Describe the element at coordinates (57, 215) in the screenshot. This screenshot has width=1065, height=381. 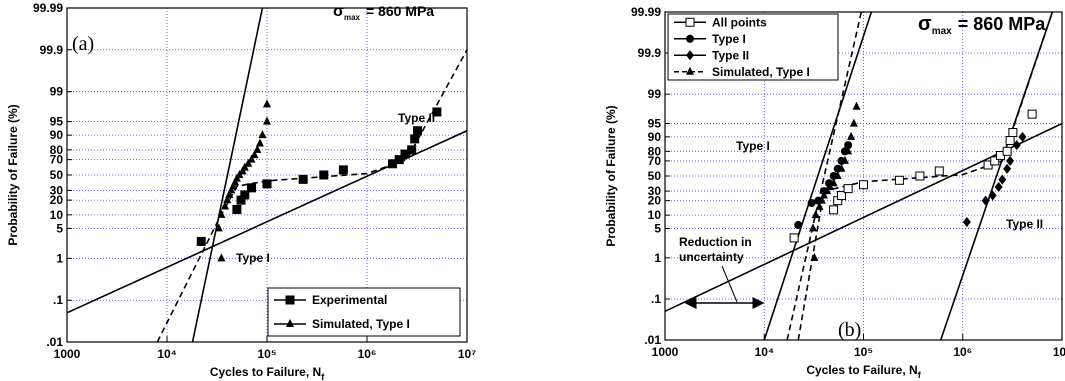
I see `y-tick-label: 10` at that location.